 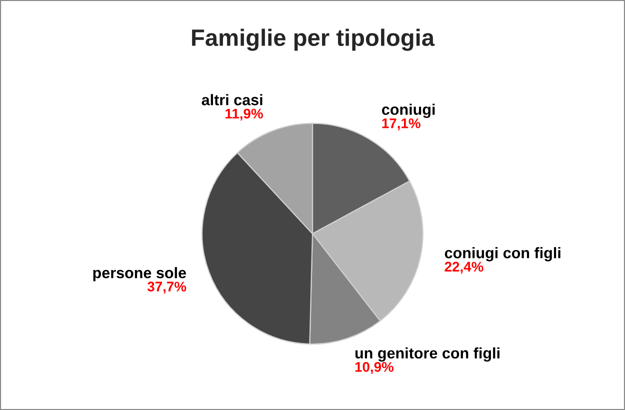 I want to click on chart-title: Famiglie per tipologia, so click(x=313, y=39).